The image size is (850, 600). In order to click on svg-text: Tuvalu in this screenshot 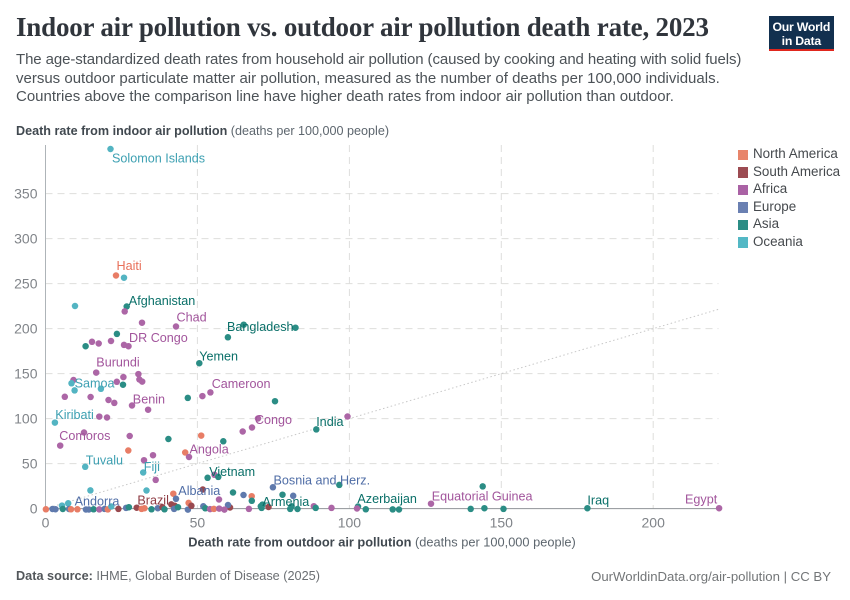, I will do `click(104, 461)`.